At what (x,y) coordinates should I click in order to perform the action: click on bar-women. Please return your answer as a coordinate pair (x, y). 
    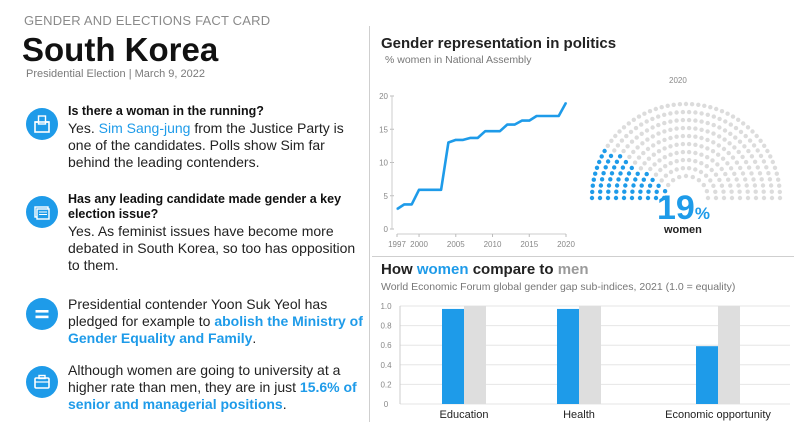
    Looking at the image, I should click on (568, 356).